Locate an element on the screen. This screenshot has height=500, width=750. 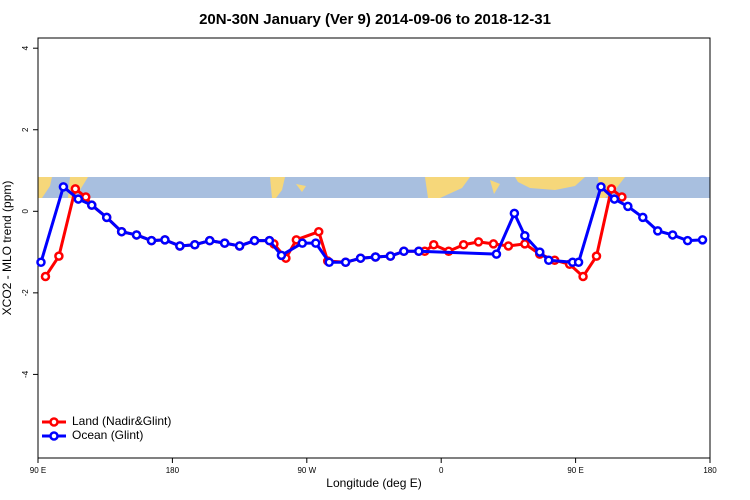
x-tick-label: 90 W is located at coordinates (306, 470).